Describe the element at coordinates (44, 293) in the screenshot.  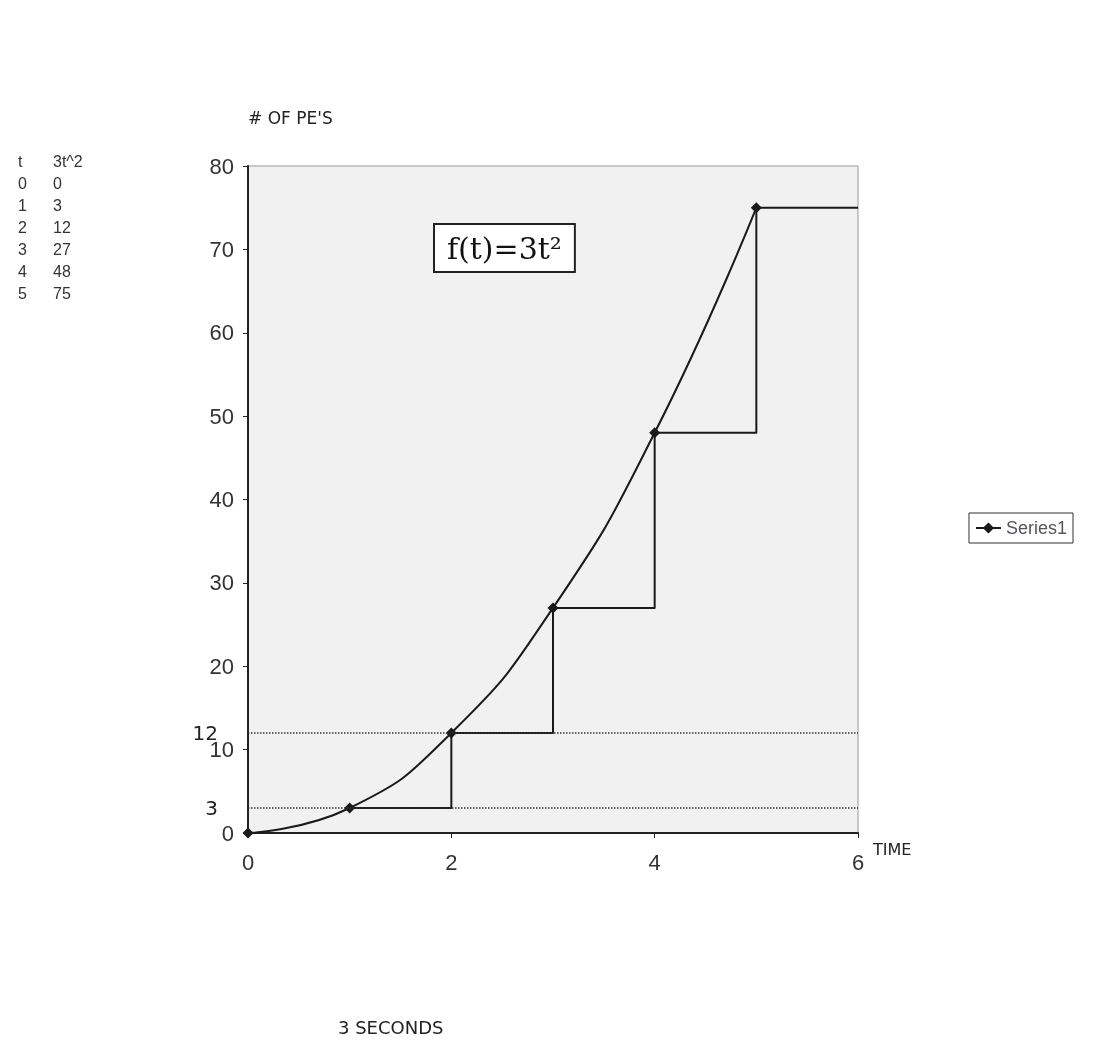
I see `text: 5 75` at that location.